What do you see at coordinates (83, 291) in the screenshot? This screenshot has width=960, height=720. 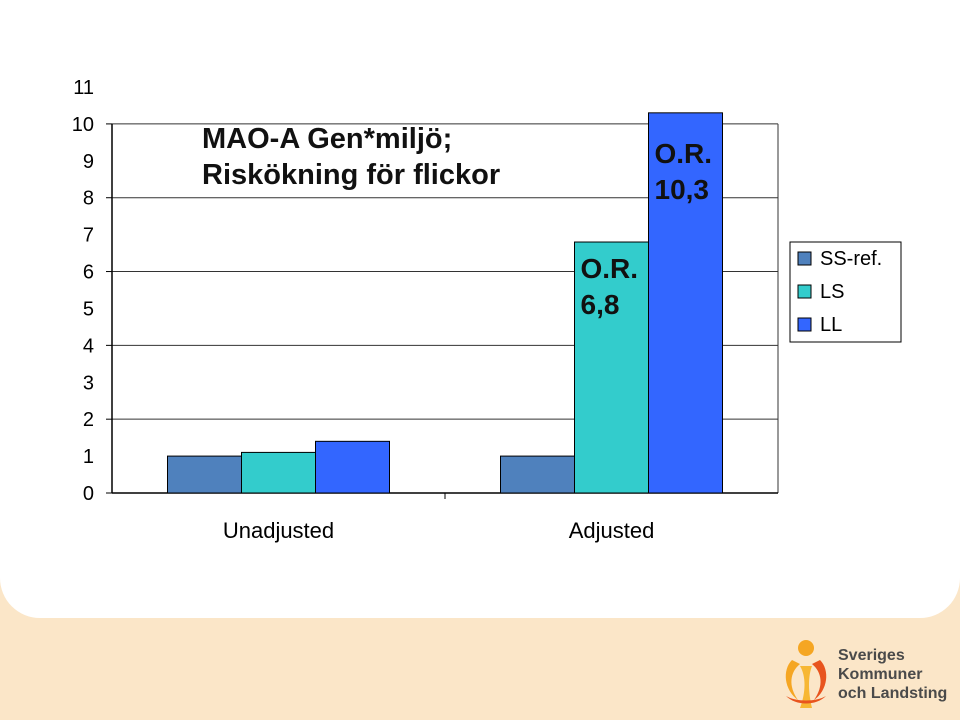 I see `y-tick-labels: 0 1 2 3 4 5 6 7 8 9 10 11` at bounding box center [83, 291].